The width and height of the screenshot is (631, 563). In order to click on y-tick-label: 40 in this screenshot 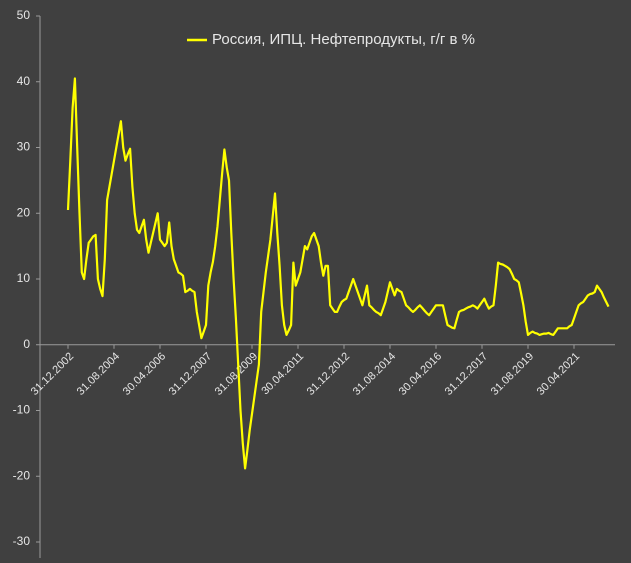, I will do `click(24, 81)`.